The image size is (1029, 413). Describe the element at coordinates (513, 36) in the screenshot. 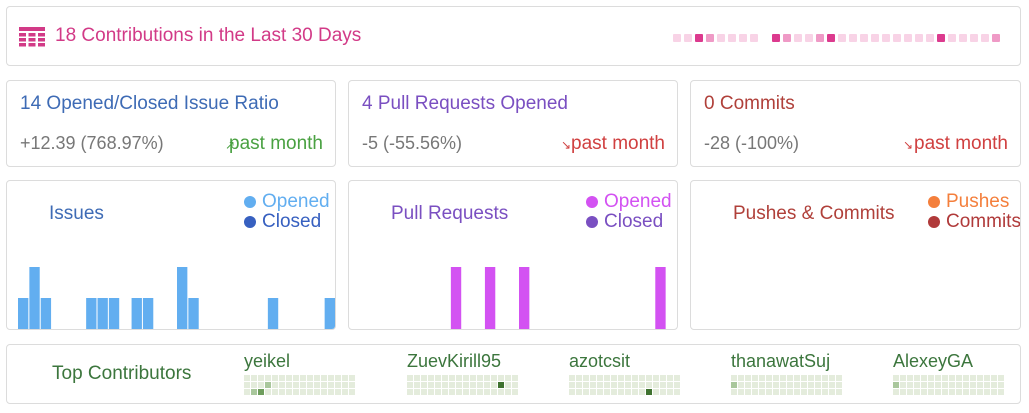

I see `contributions-header: 18 Contributions in the Last 30 Days` at that location.